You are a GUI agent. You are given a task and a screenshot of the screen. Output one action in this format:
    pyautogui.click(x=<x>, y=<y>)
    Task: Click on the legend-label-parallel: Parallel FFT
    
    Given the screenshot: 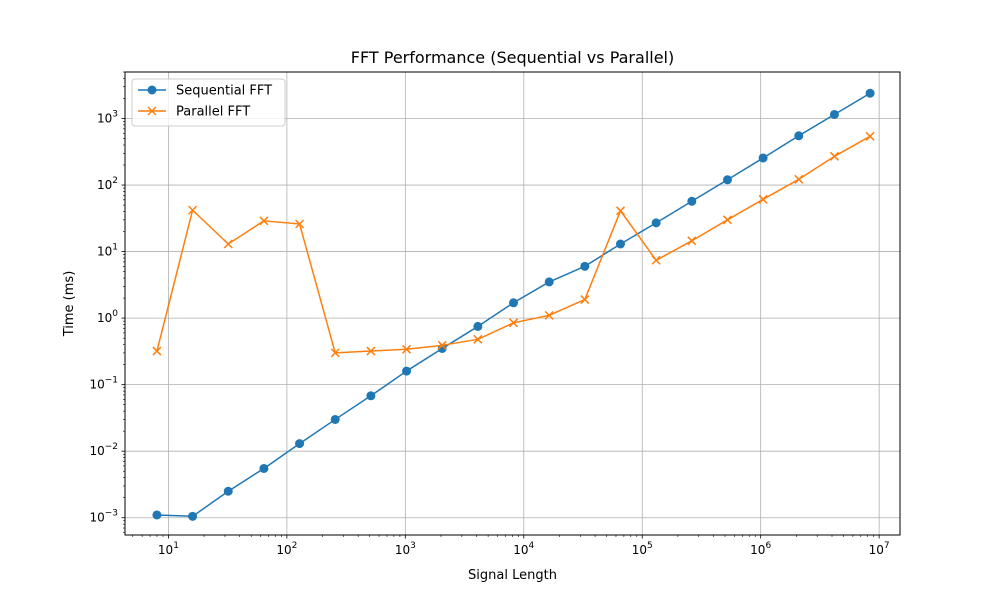 What is the action you would take?
    pyautogui.click(x=213, y=112)
    